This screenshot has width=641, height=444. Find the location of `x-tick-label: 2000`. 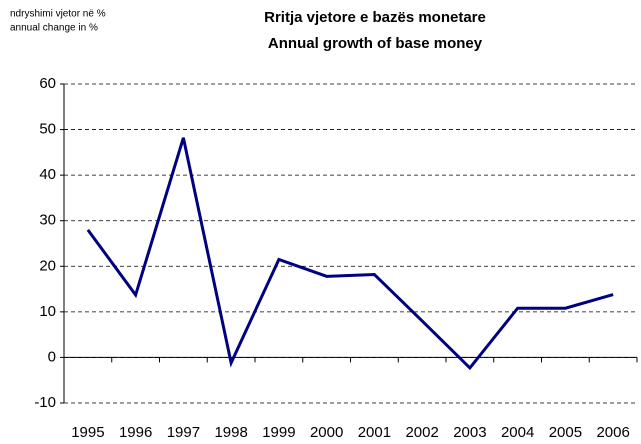

x-tick-label: 2000 is located at coordinates (326, 432).